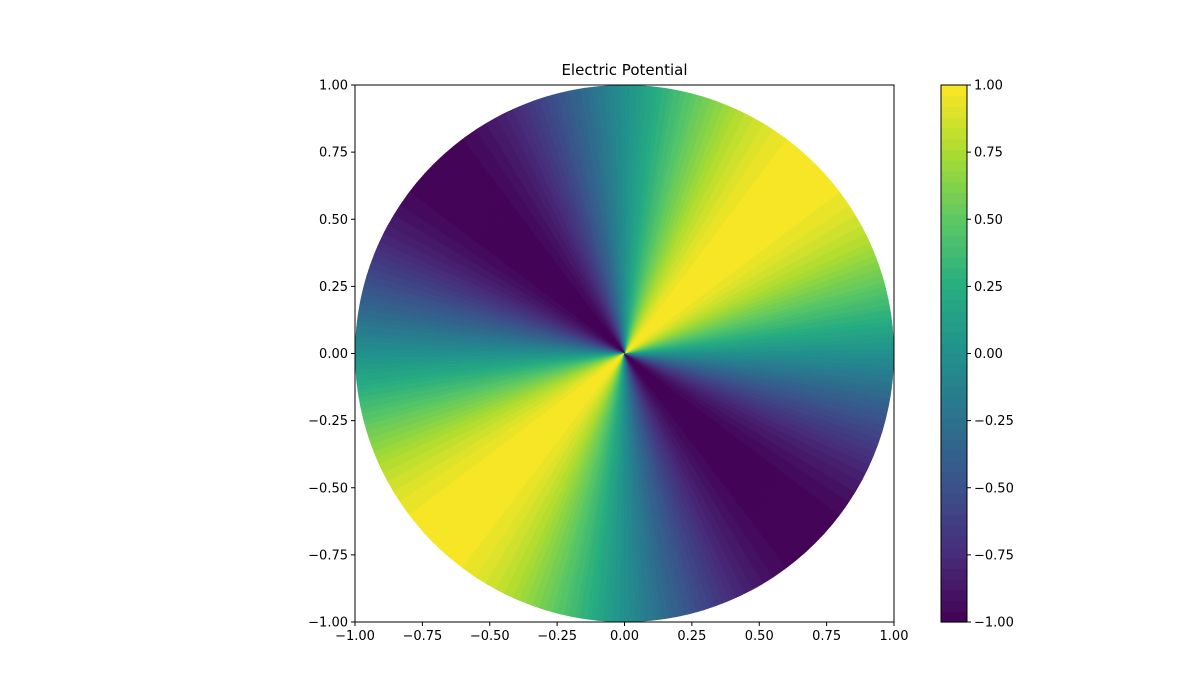 The width and height of the screenshot is (1200, 700). Describe the element at coordinates (328, 623) in the screenshot. I see `y-tick-label: −1.00` at that location.